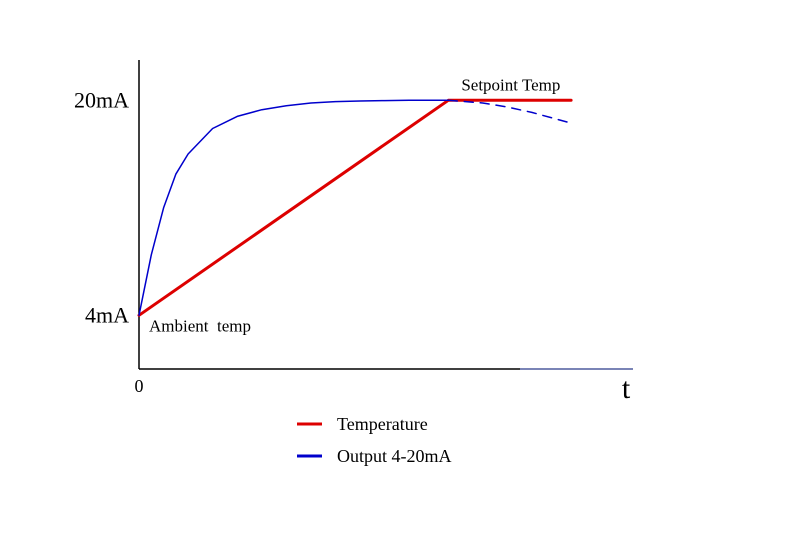  What do you see at coordinates (200, 325) in the screenshot?
I see `annotation-ambient-temp: Ambient temp` at bounding box center [200, 325].